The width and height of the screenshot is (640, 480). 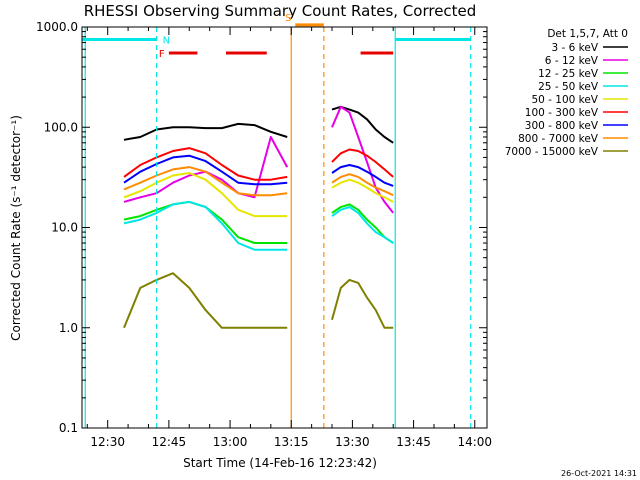 I want to click on x-tick-label-3: 13:15, so click(x=291, y=442).